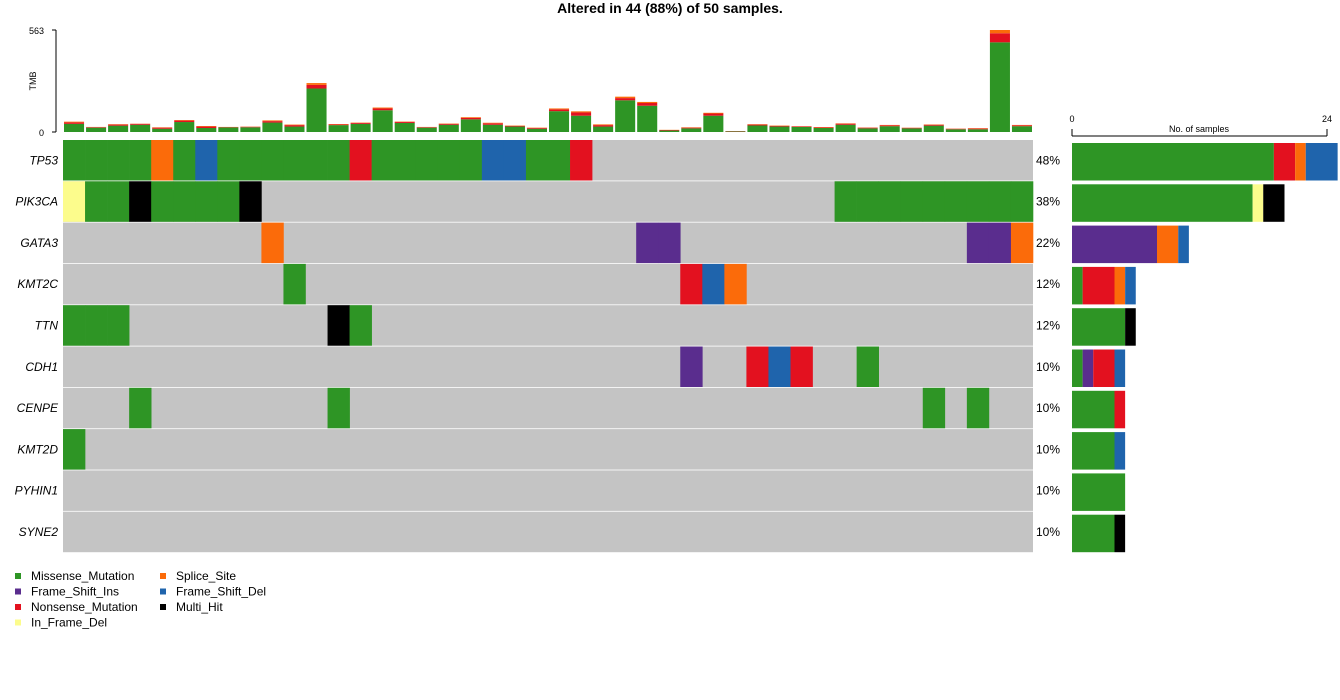  What do you see at coordinates (33, 81) in the screenshot?
I see `tmb-axis-label: TMB` at bounding box center [33, 81].